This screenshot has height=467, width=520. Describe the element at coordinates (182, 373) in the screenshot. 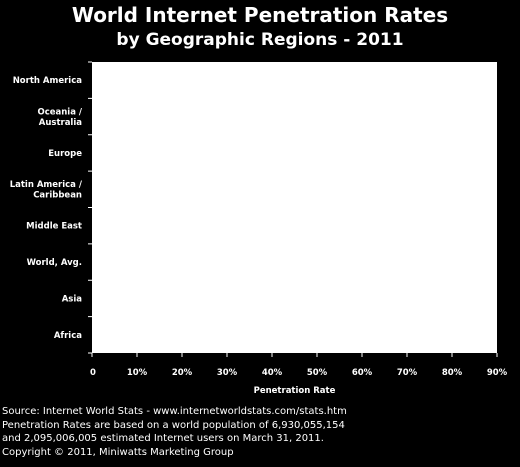

I see `x-tick-label: 20%` at that location.